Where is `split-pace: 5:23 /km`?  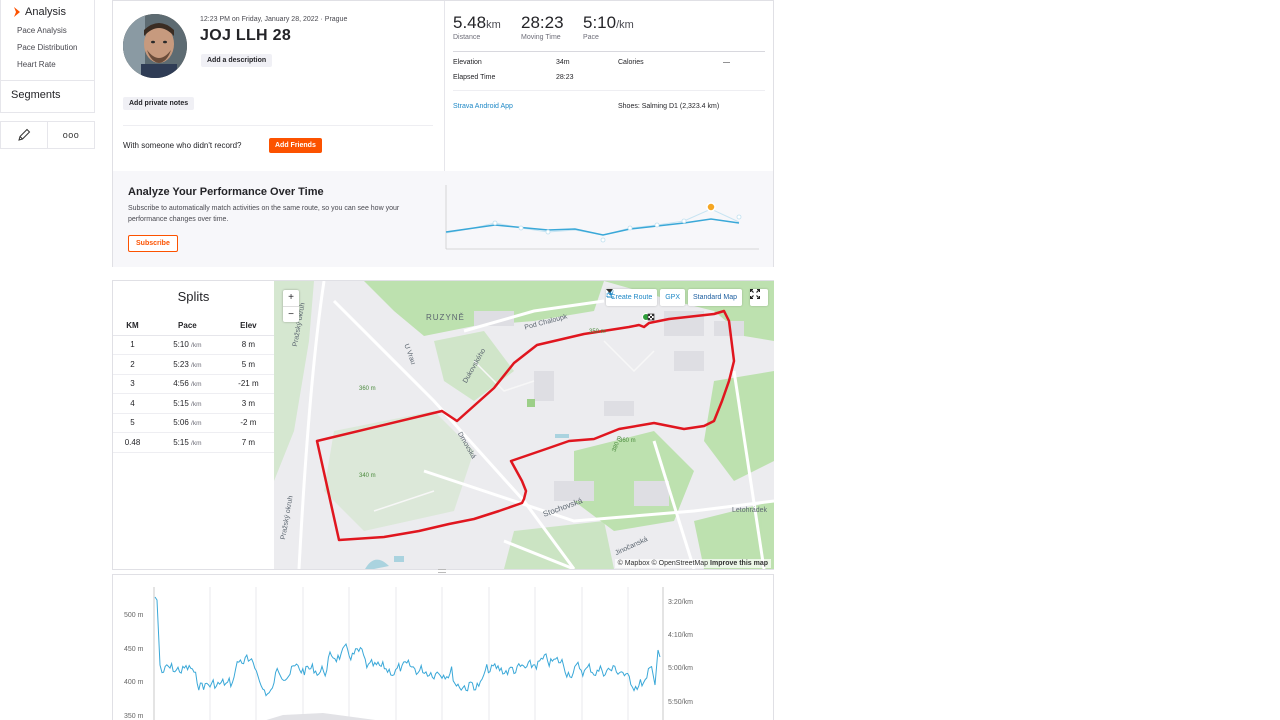 split-pace: 5:23 /km is located at coordinates (187, 364).